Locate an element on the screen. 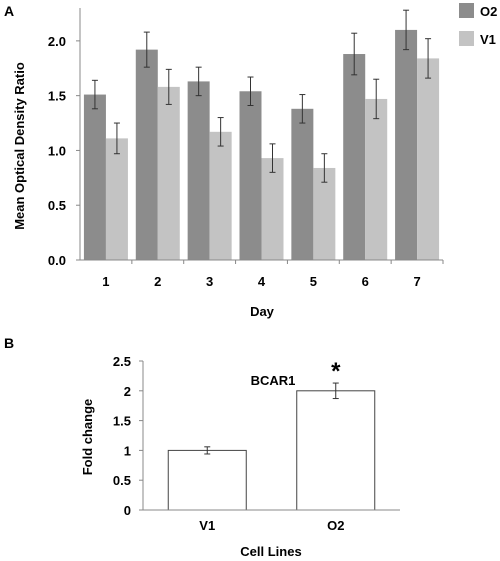  x-tick-label: 3 is located at coordinates (209, 281).